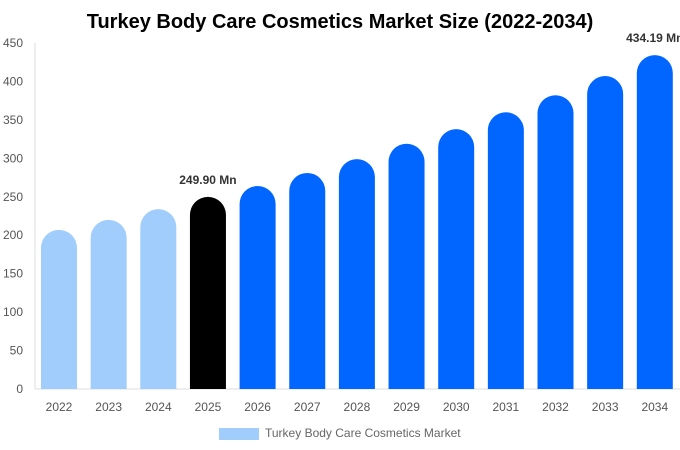  I want to click on y-tick-label: 0, so click(19, 389).